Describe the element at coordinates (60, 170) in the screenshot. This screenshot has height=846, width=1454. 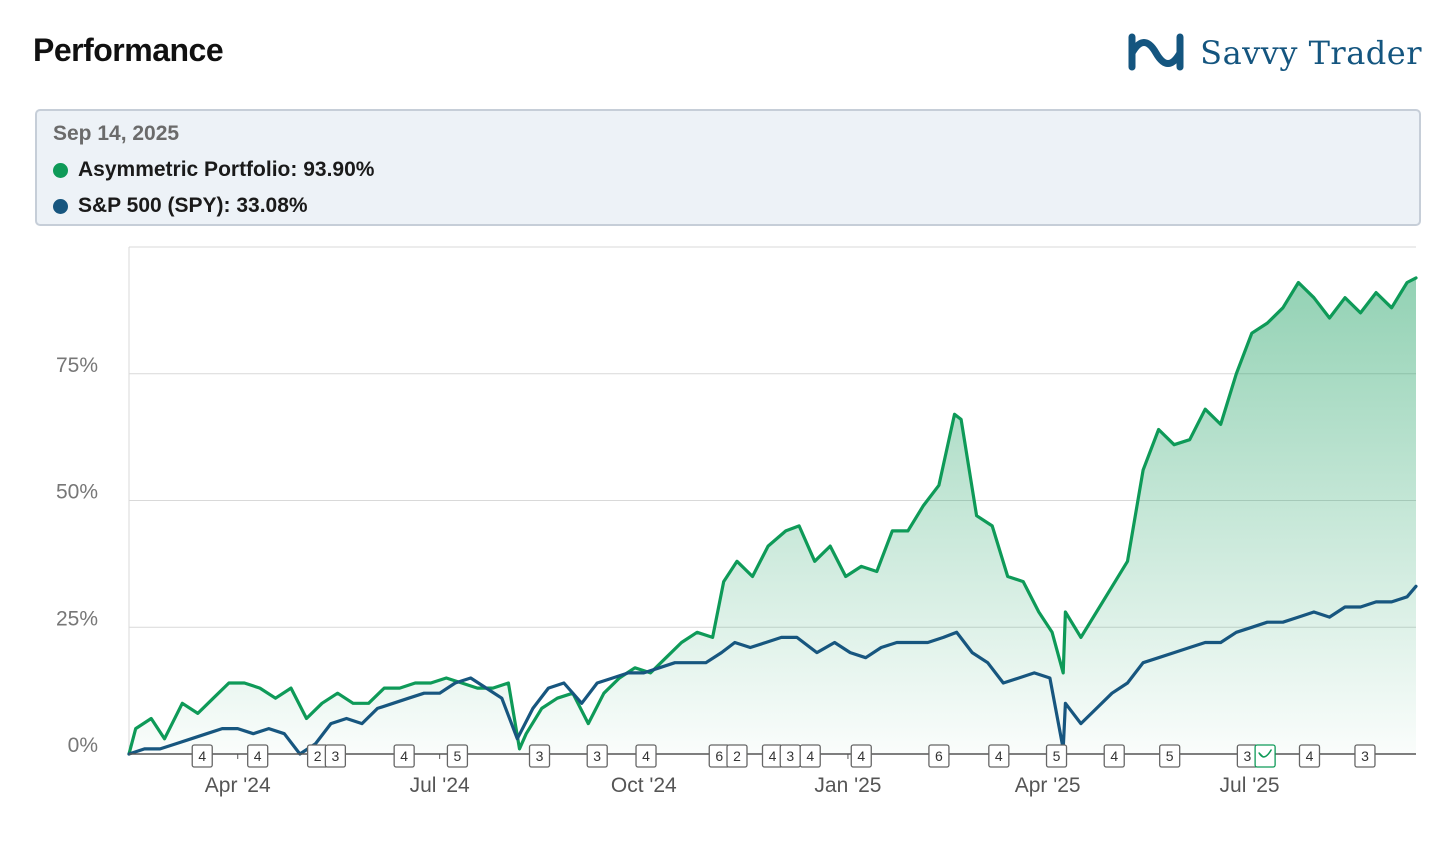
I see `portfolio-dot-icon` at that location.